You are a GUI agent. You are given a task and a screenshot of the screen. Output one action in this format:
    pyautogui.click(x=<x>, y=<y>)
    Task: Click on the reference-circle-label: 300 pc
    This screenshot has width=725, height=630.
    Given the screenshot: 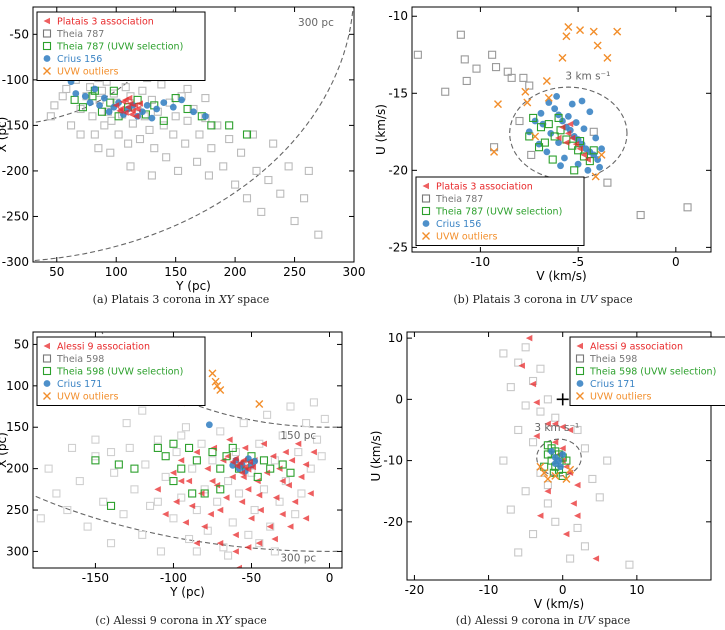 What is the action you would take?
    pyautogui.click(x=316, y=23)
    